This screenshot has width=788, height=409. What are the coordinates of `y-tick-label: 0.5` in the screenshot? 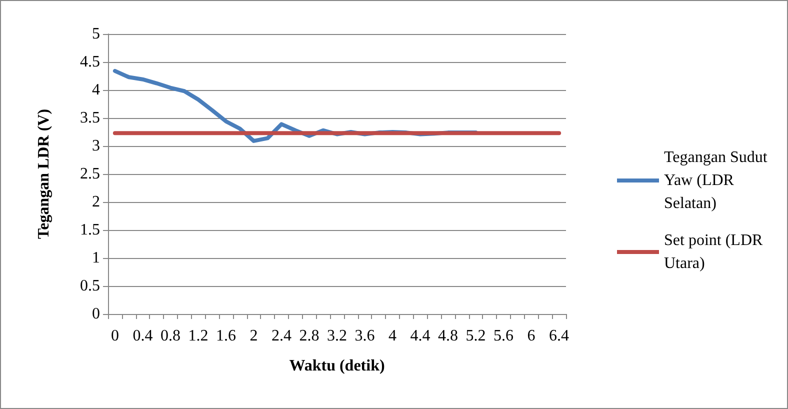 It's located at (90, 286).